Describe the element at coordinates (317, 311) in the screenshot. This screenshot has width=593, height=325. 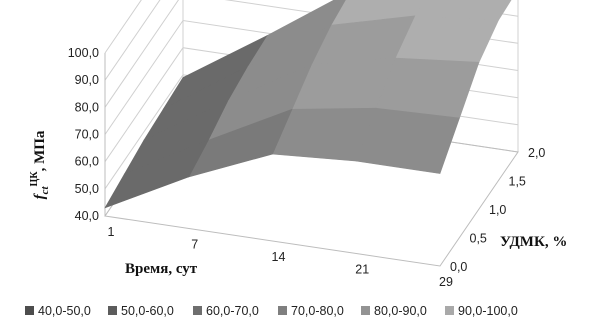
I see `legend-item-label: 70,0-80,0` at that location.